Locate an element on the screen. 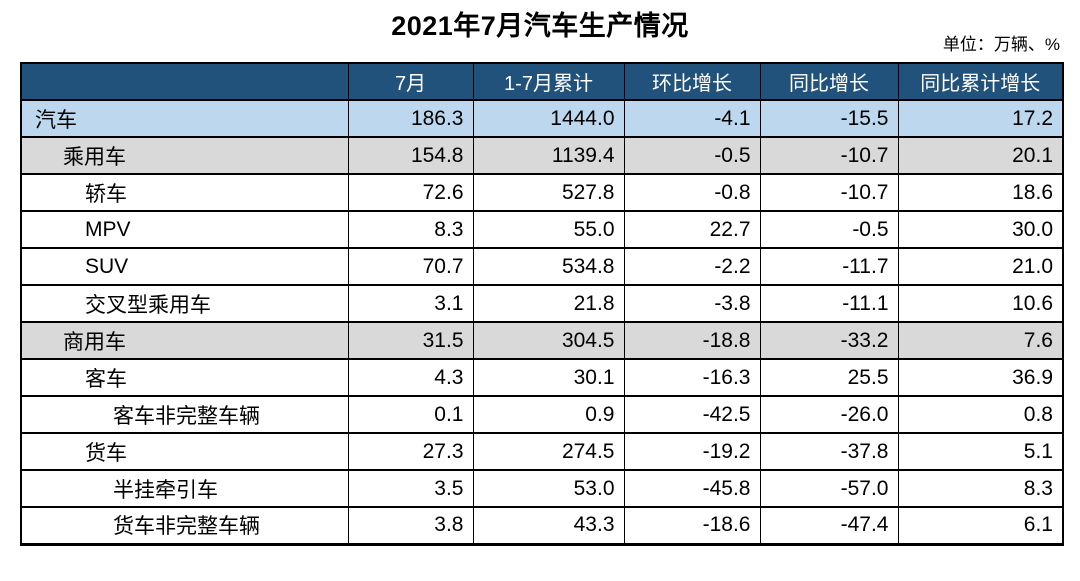 The image size is (1080, 581). cell-mom: -2.2 is located at coordinates (692, 266).